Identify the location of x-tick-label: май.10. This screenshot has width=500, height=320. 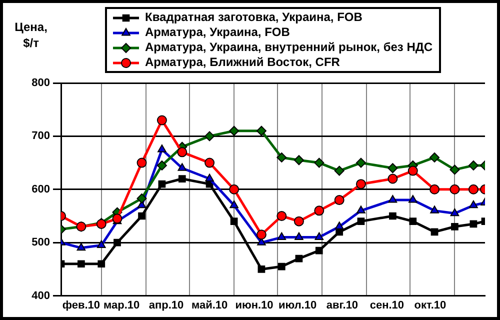
(209, 305).